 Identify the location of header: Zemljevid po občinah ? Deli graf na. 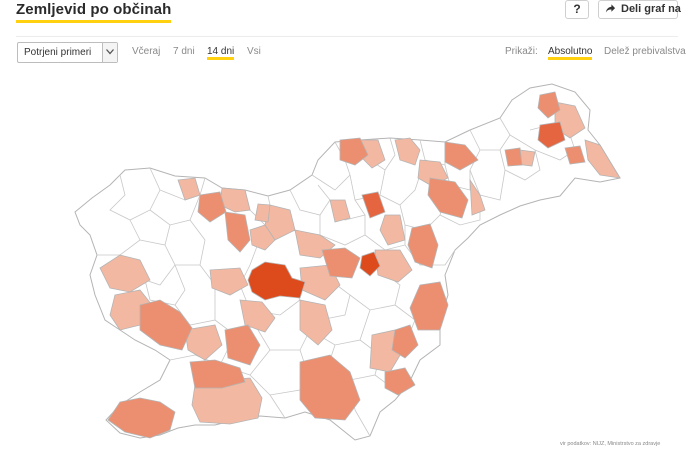
(348, 15).